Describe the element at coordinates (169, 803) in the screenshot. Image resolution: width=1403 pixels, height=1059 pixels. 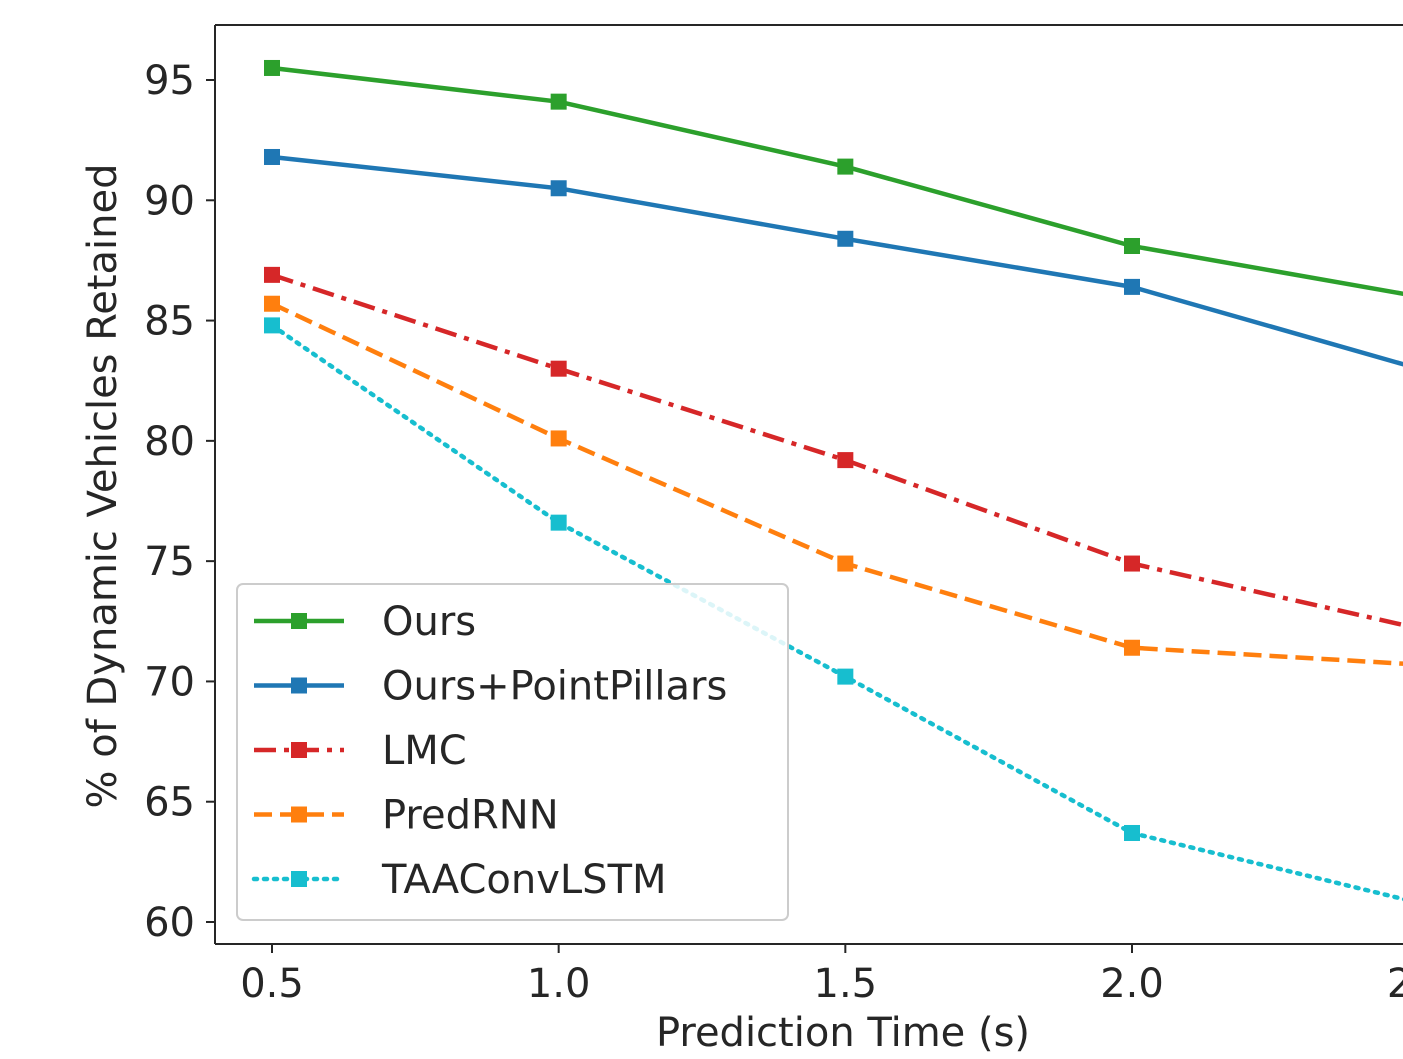
I see `y-tick-label: 65` at that location.